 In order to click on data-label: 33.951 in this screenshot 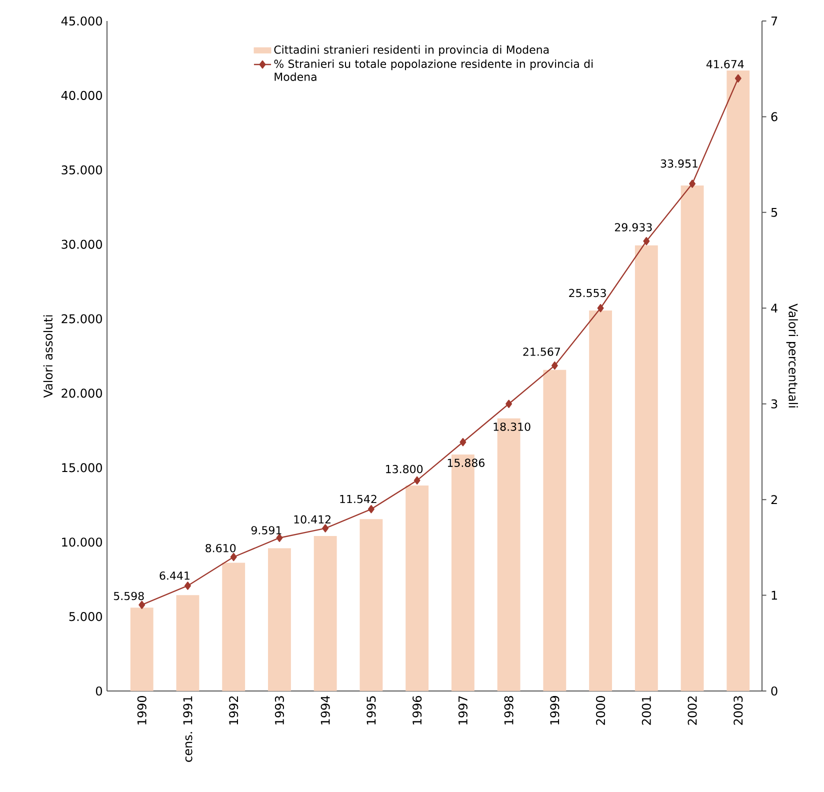, I will do `click(679, 163)`.